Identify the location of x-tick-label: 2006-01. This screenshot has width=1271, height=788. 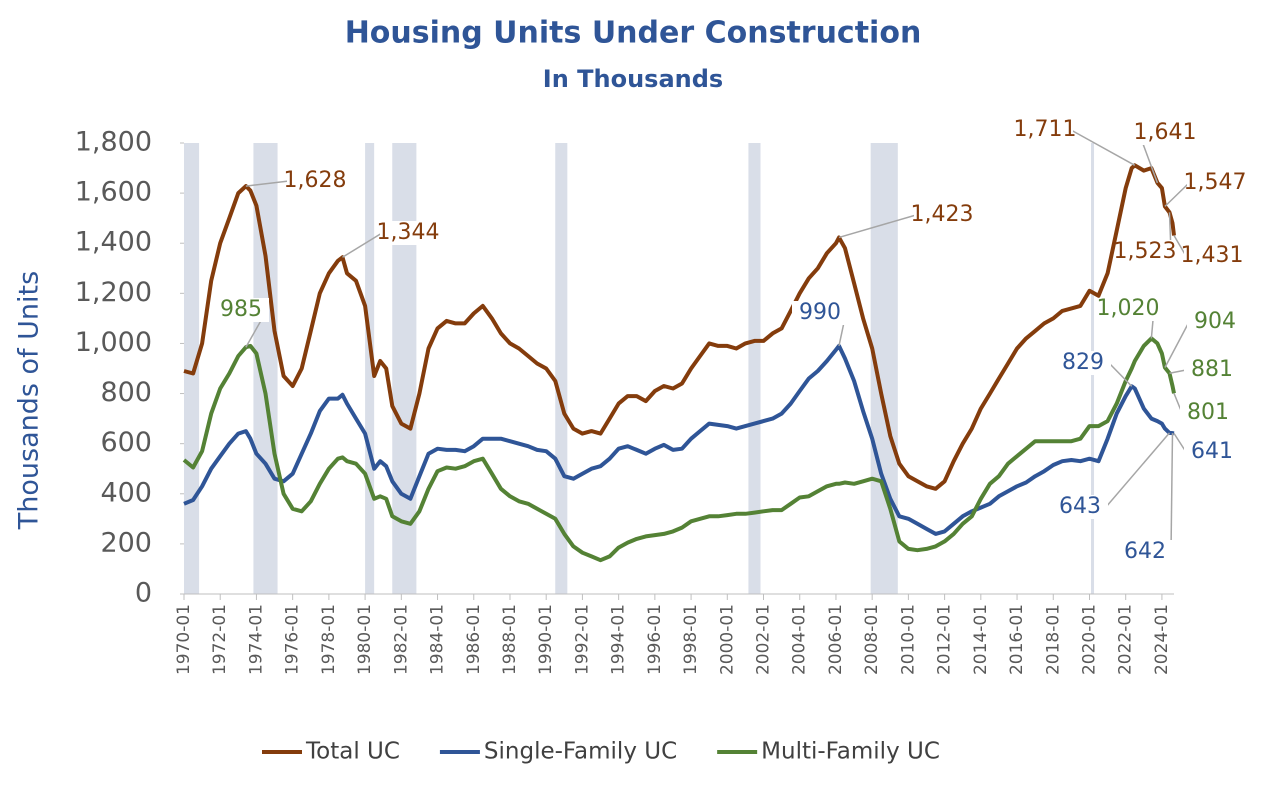
(836, 639).